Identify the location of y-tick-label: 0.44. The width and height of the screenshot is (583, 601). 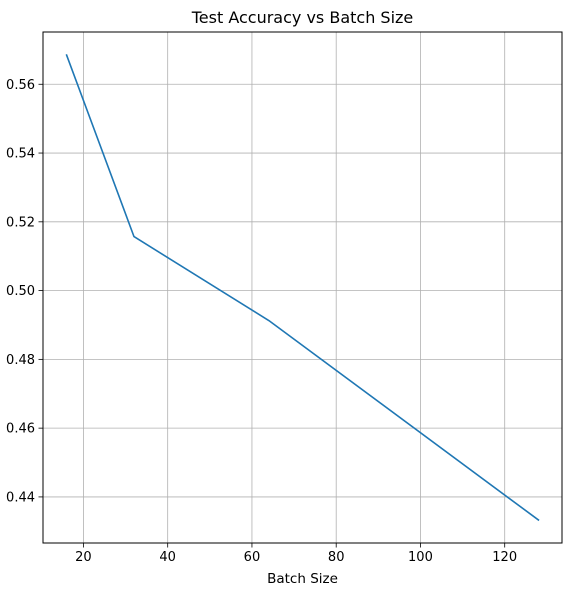
(20, 497).